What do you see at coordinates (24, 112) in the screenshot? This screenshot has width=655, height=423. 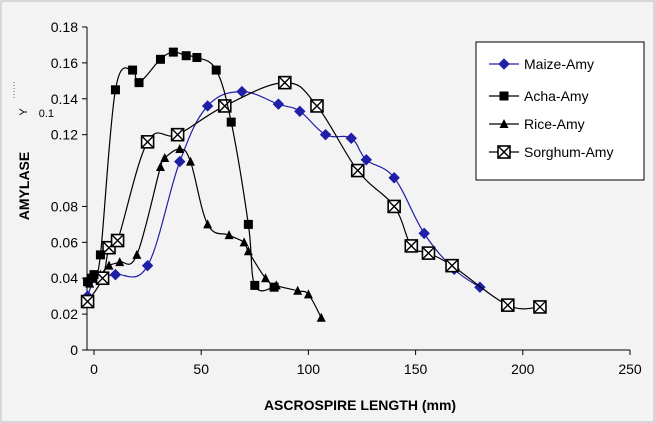 I see `y-axis-fragment: Y` at bounding box center [24, 112].